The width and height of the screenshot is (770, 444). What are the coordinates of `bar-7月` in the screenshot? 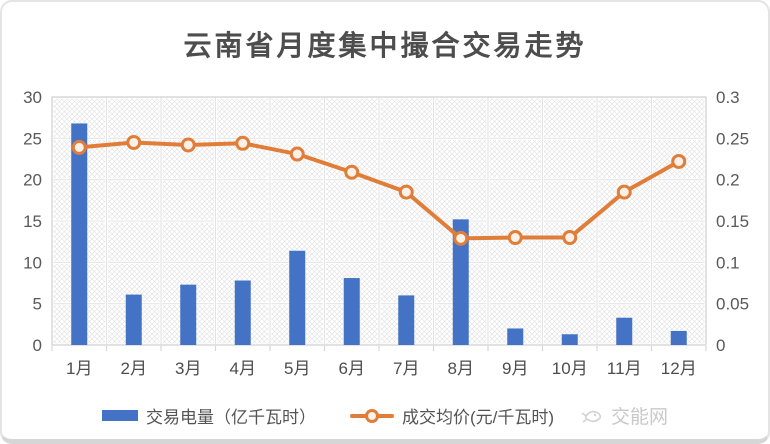 It's located at (406, 320).